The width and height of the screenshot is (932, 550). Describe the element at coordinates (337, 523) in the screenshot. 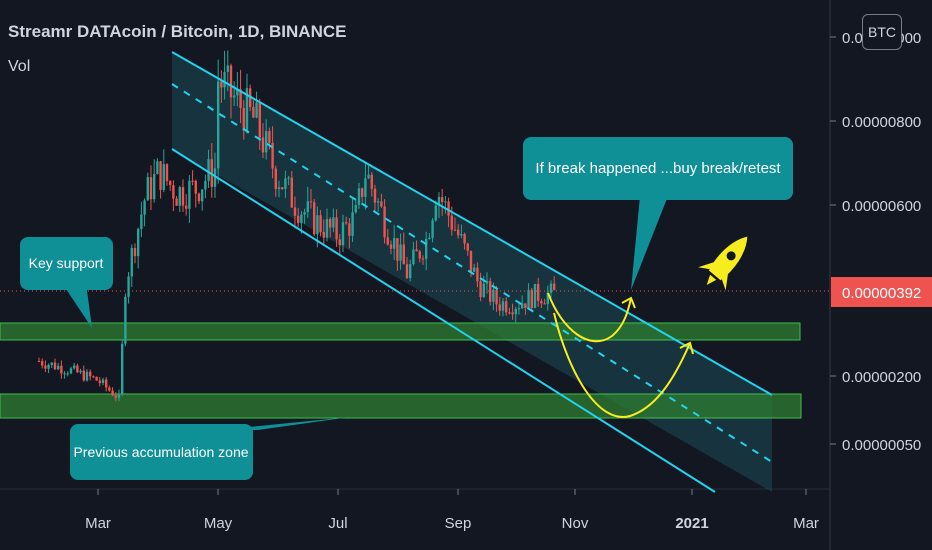

I see `time-label-2: Jul` at that location.